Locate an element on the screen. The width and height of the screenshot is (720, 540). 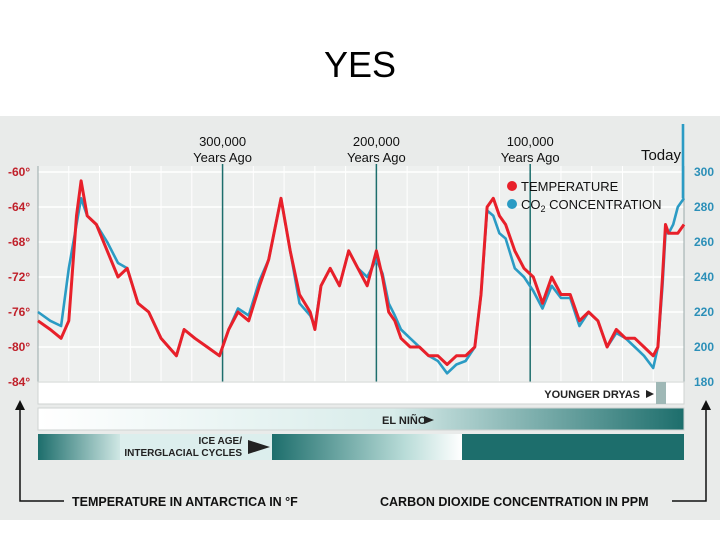
left-tick-label: -76° is located at coordinates (19, 312).